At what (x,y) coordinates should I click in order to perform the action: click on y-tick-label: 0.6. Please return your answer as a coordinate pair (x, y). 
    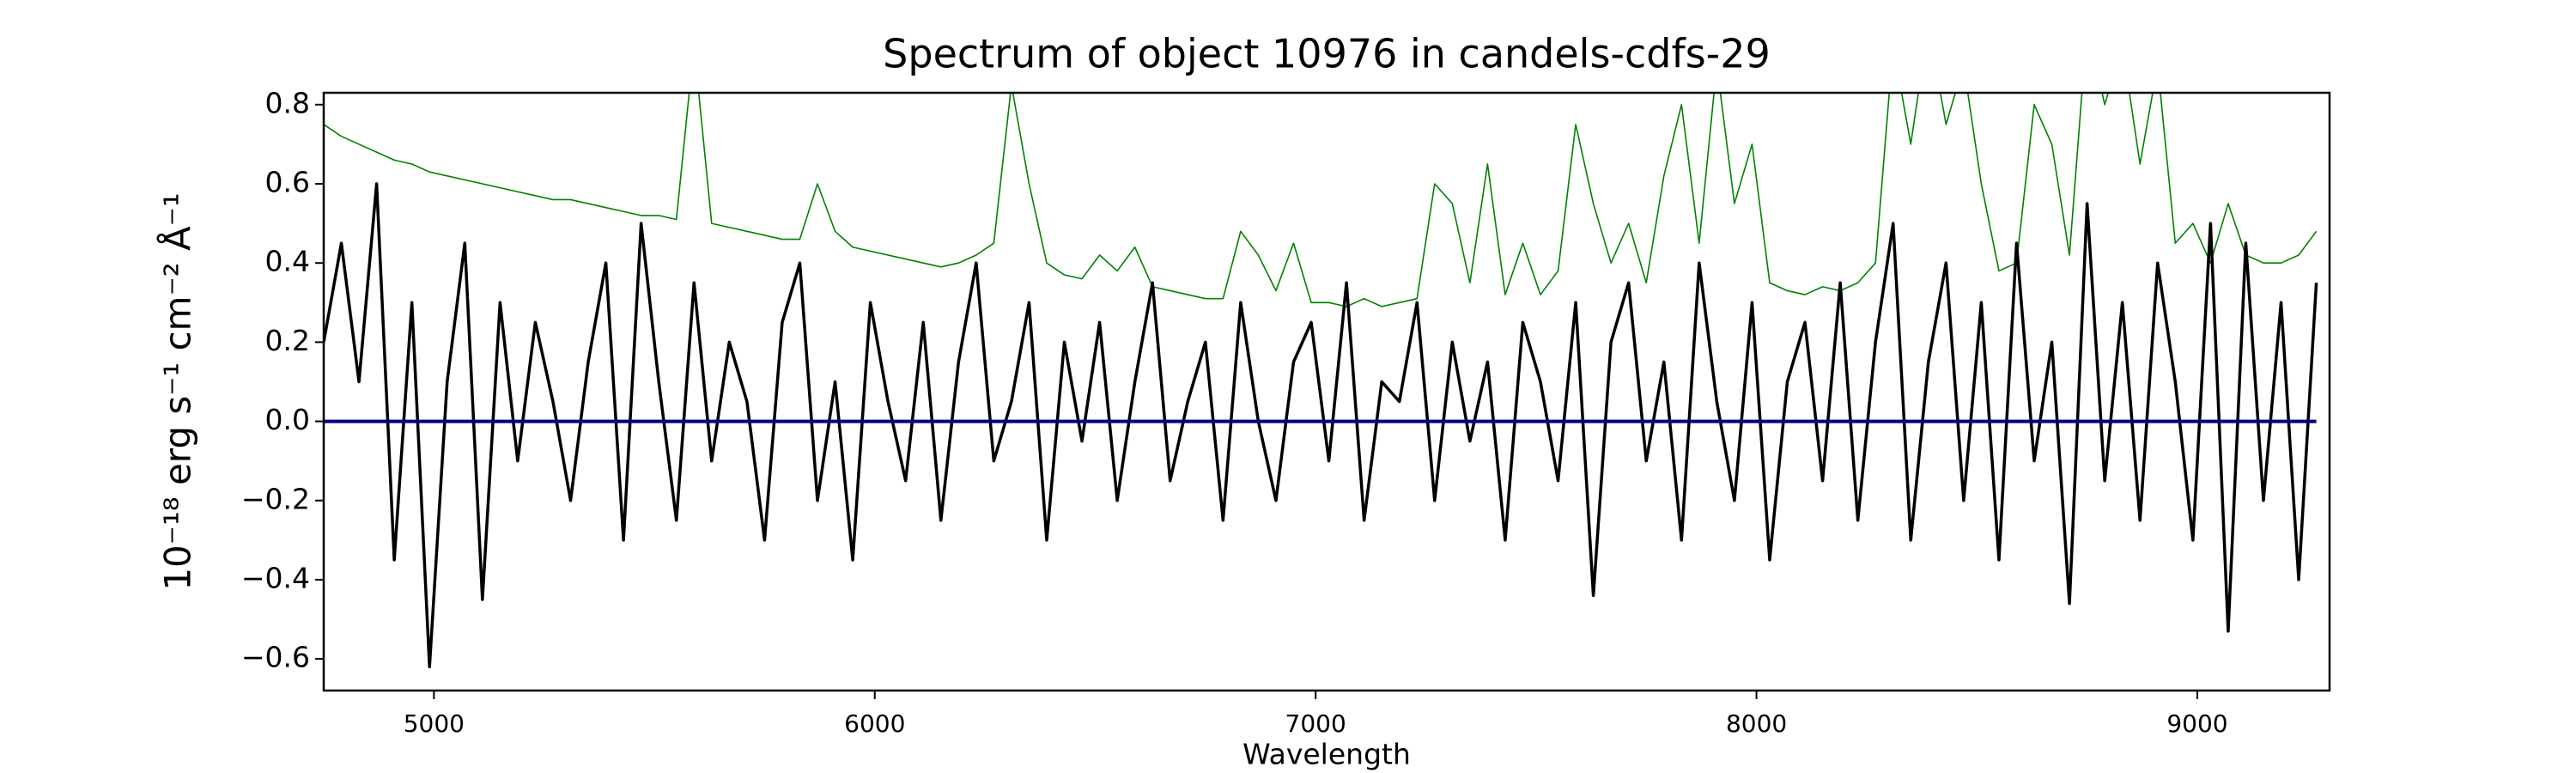
    Looking at the image, I should click on (287, 182).